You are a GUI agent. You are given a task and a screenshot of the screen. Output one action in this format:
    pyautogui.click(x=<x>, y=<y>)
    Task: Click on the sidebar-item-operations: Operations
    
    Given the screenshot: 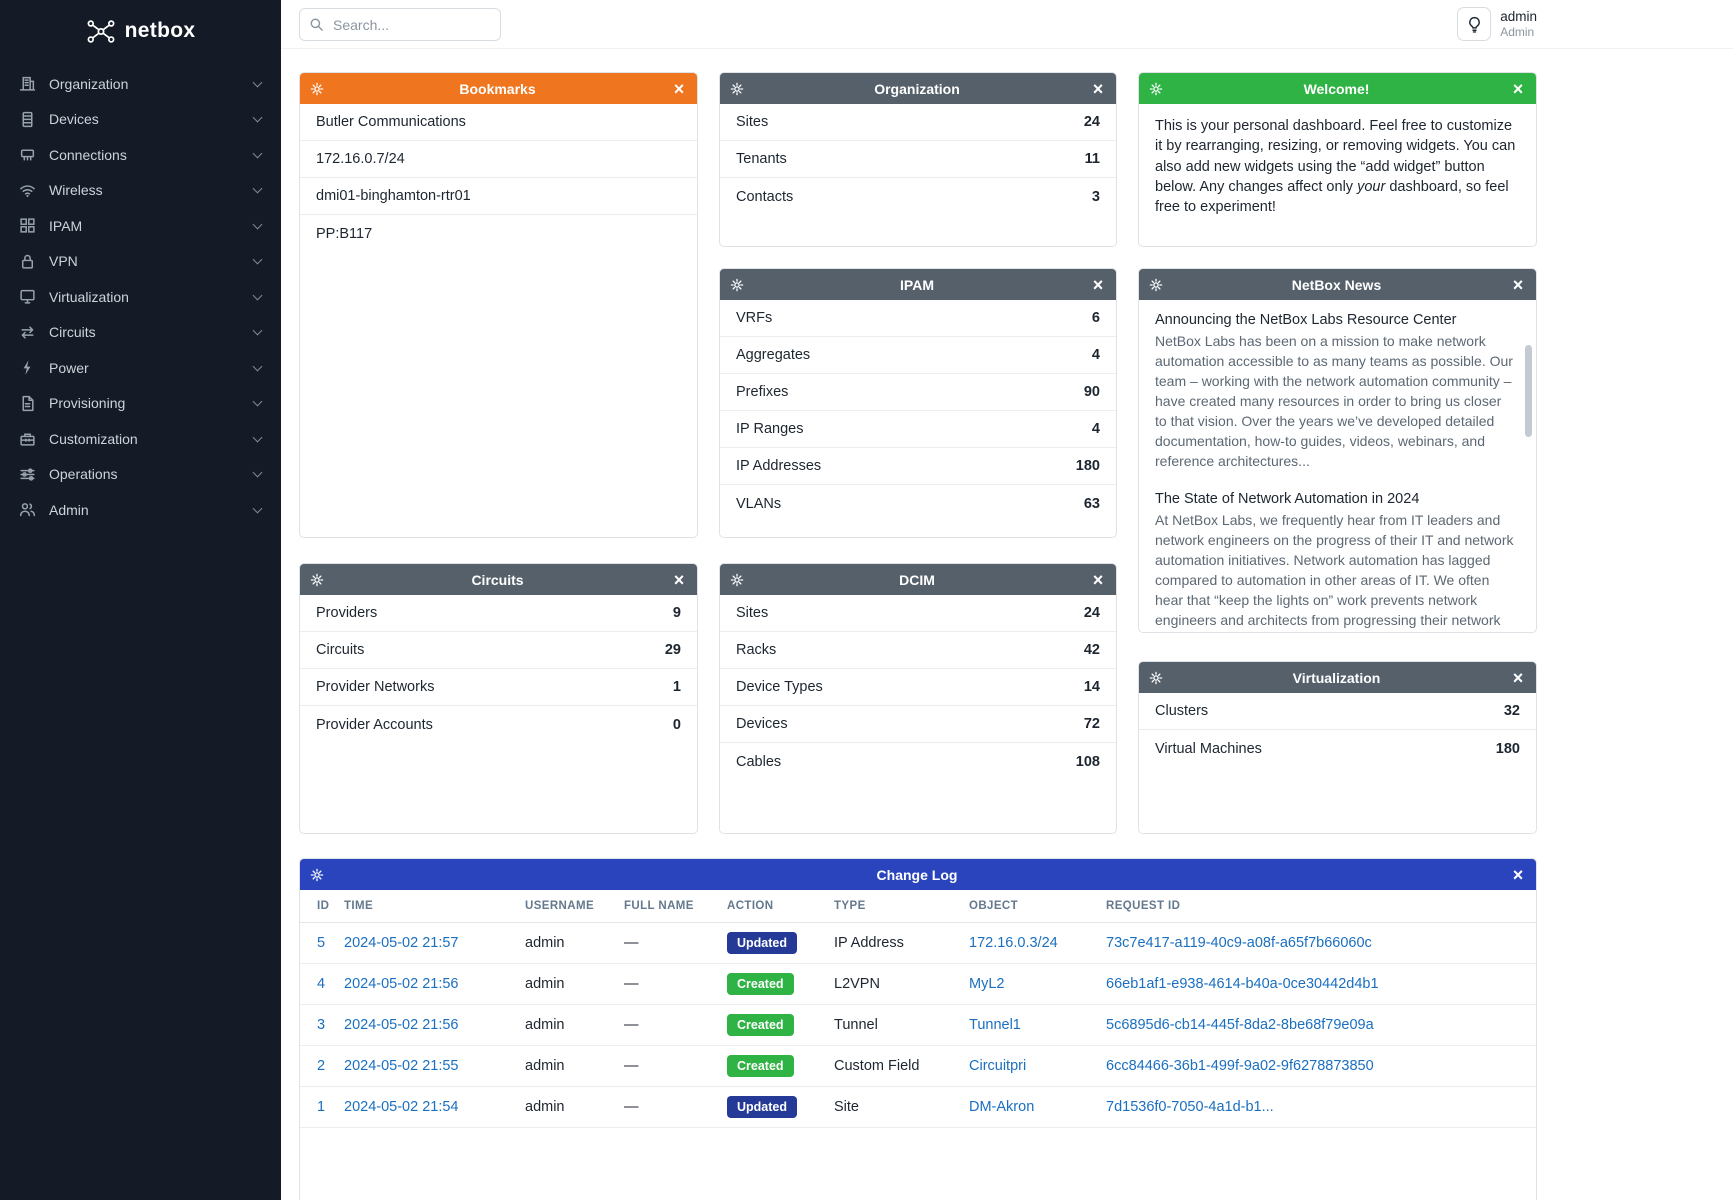 What is the action you would take?
    pyautogui.click(x=140, y=475)
    